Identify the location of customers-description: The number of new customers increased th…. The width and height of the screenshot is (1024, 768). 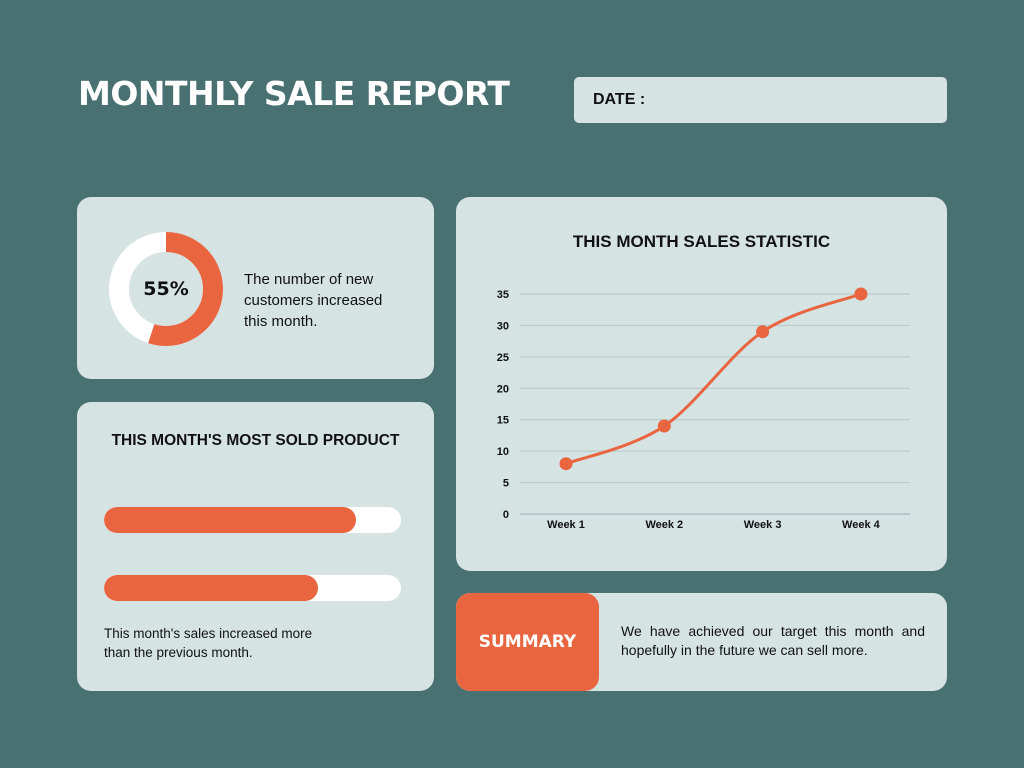
(313, 300).